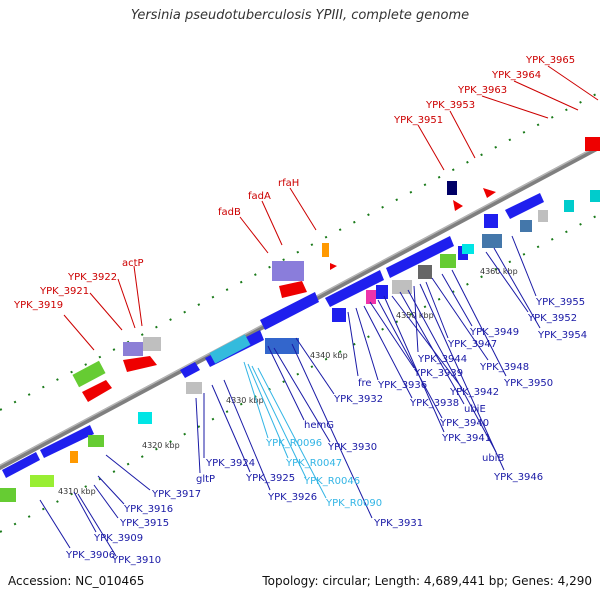  Describe the element at coordinates (474, 392) in the screenshot. I see `label-ypk3942: YPK_3942` at that location.